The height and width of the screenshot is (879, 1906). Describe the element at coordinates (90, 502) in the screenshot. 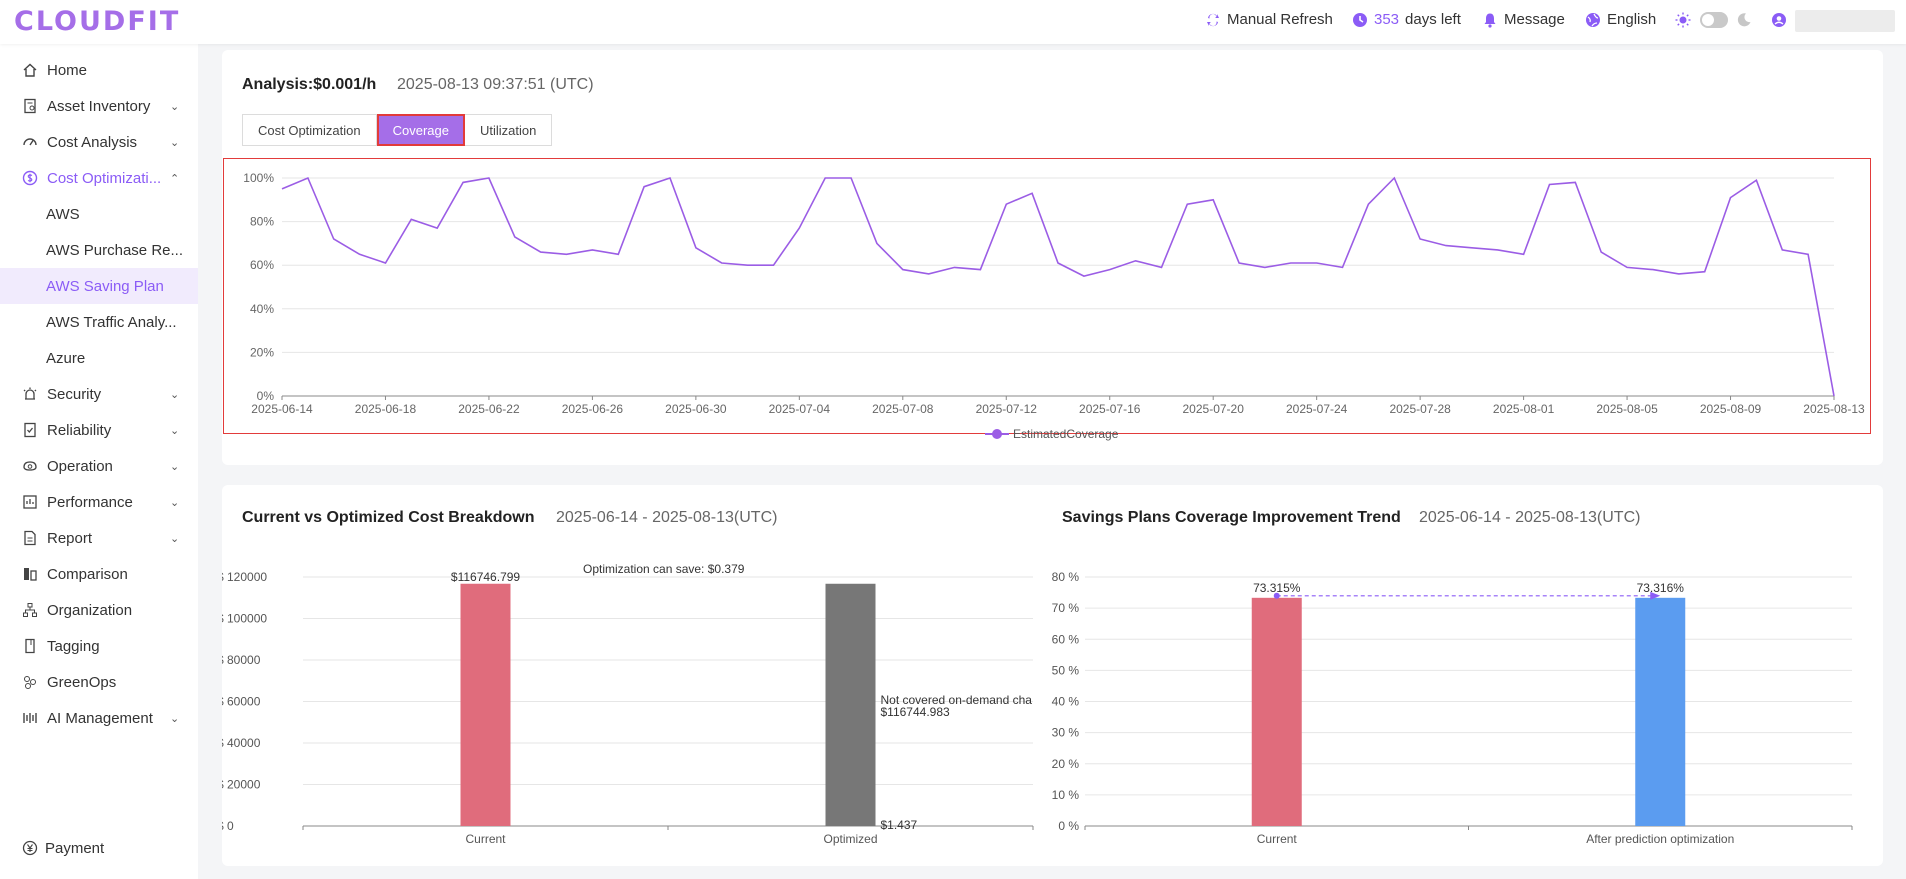

I see `sidebar-item-label: Performance` at that location.